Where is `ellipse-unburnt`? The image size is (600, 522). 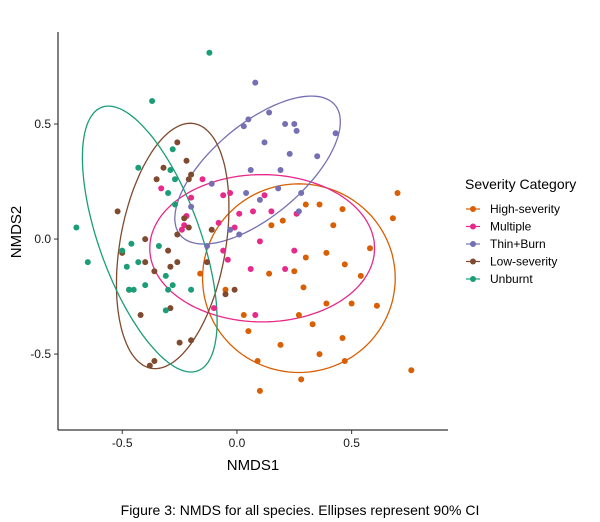 ellipse-unburnt is located at coordinates (149, 239).